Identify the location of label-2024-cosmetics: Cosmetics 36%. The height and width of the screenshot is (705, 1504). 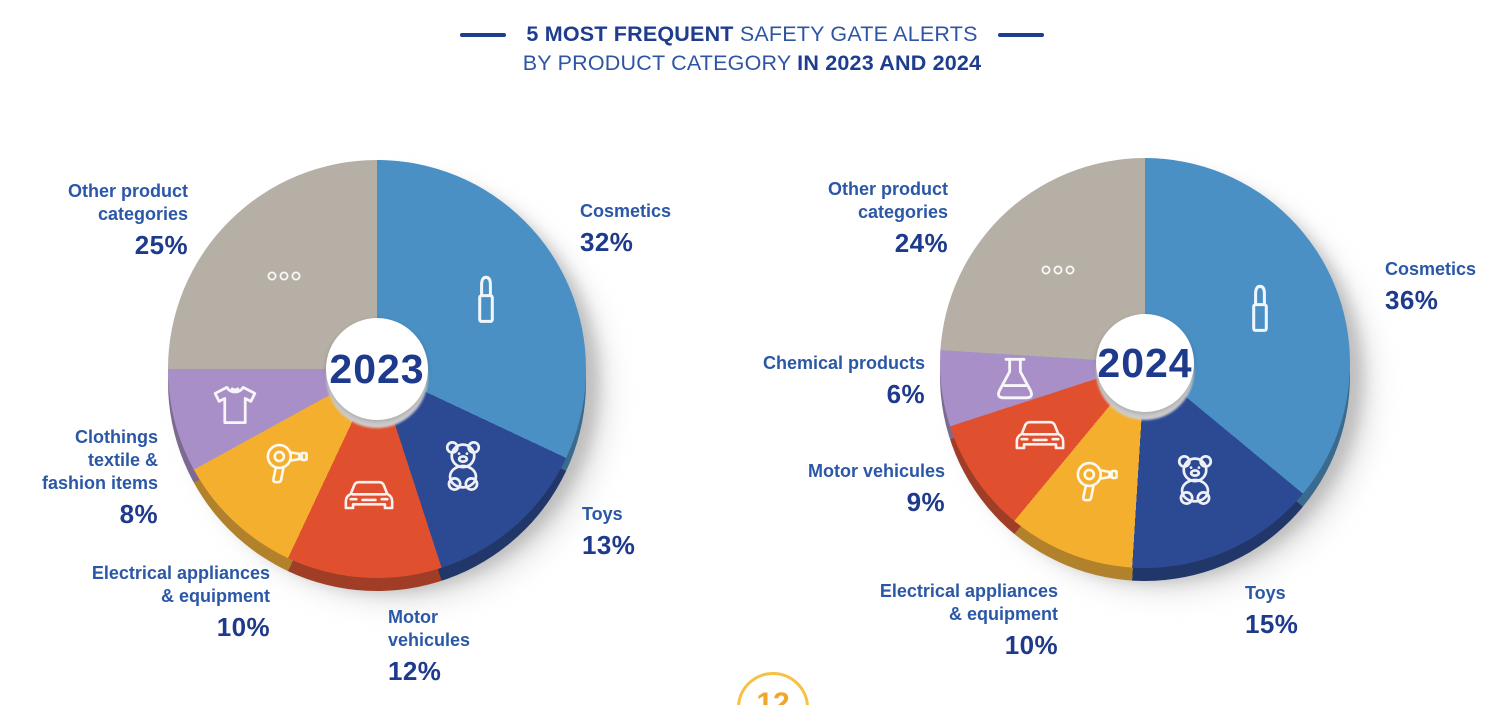
(1444, 287).